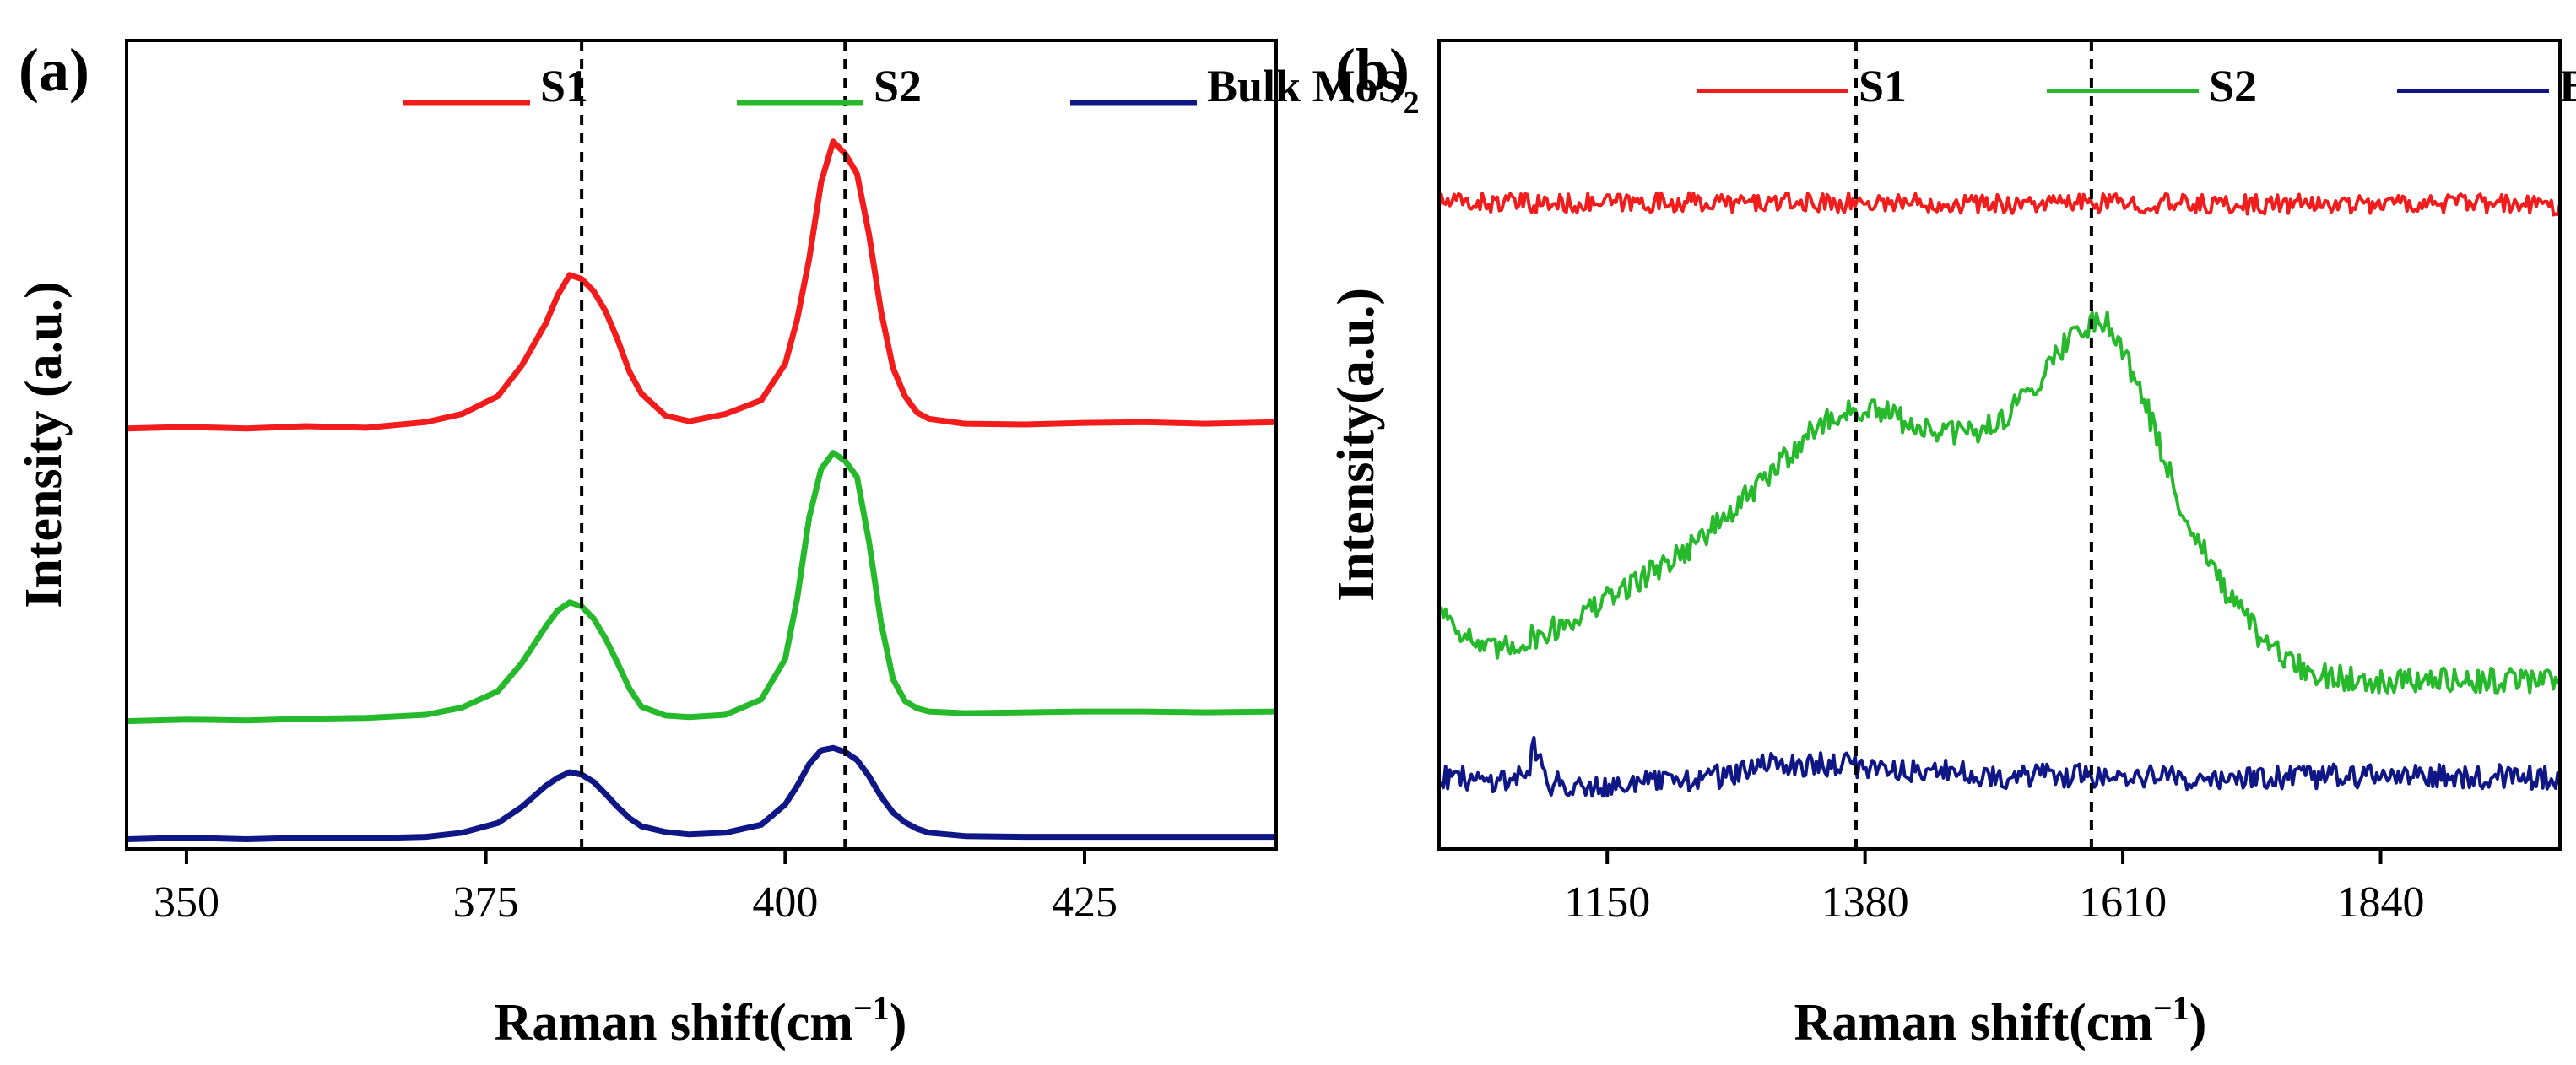 Image resolution: width=2576 pixels, height=1065 pixels. I want to click on panel-a-legend: S1 S2 Bulk MoS2, so click(912, 91).